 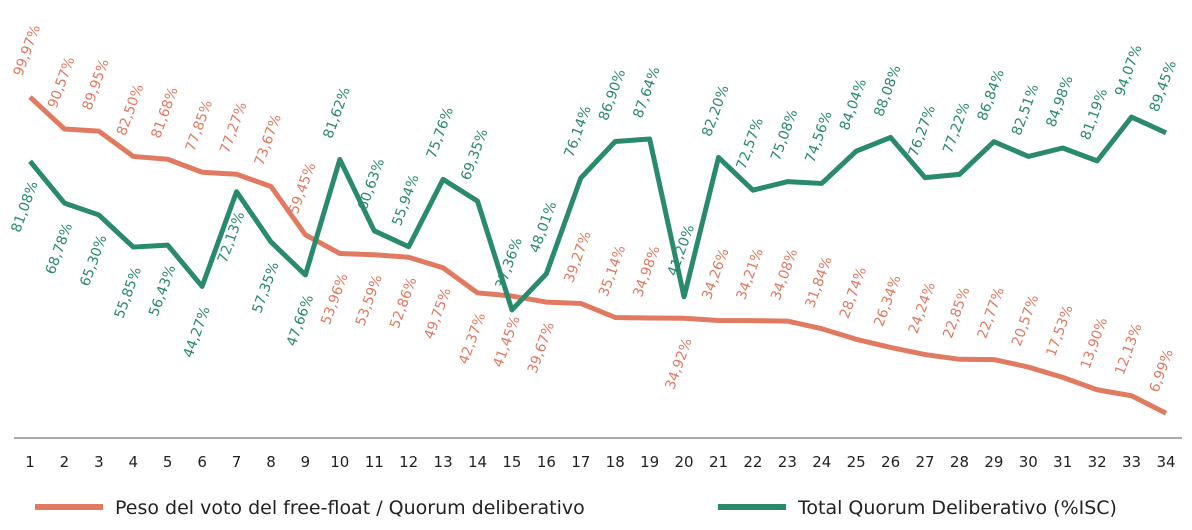 I want to click on data-label: 35,14%, so click(x=612, y=271).